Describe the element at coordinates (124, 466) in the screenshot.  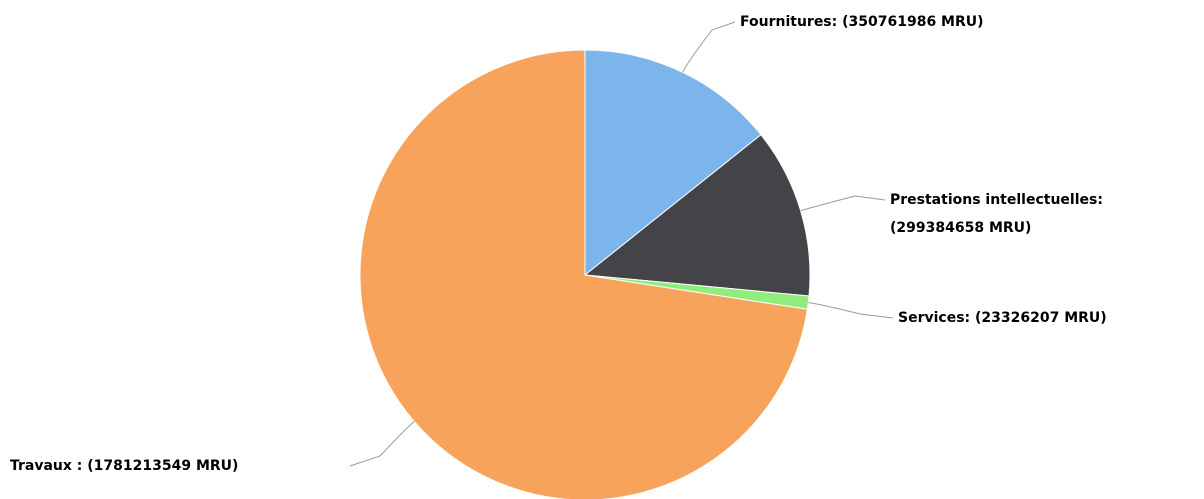
I see `data-label: Travaux : (1781213549 MRU)` at that location.